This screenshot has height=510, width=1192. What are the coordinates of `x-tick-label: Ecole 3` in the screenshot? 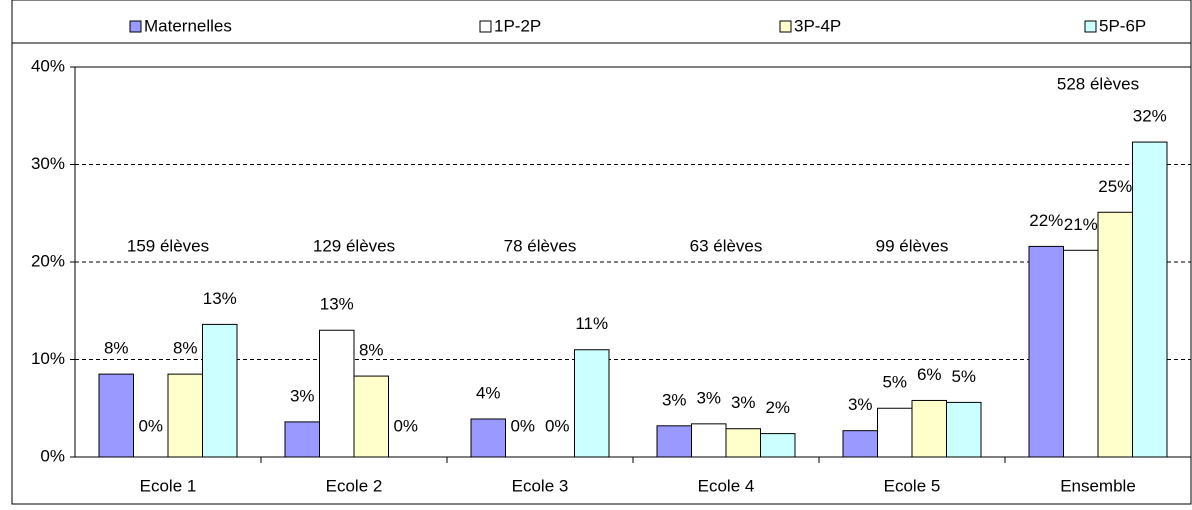 It's located at (540, 485).